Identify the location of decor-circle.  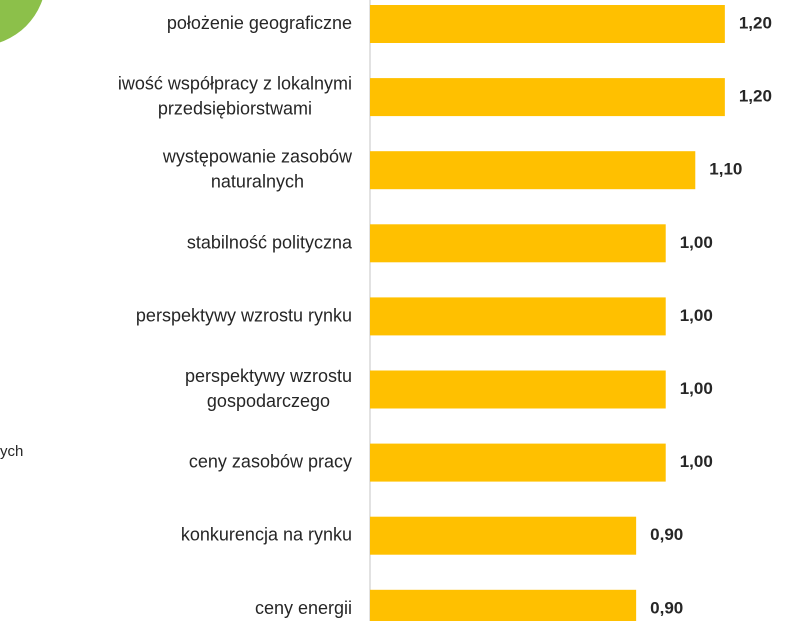
(21, 21).